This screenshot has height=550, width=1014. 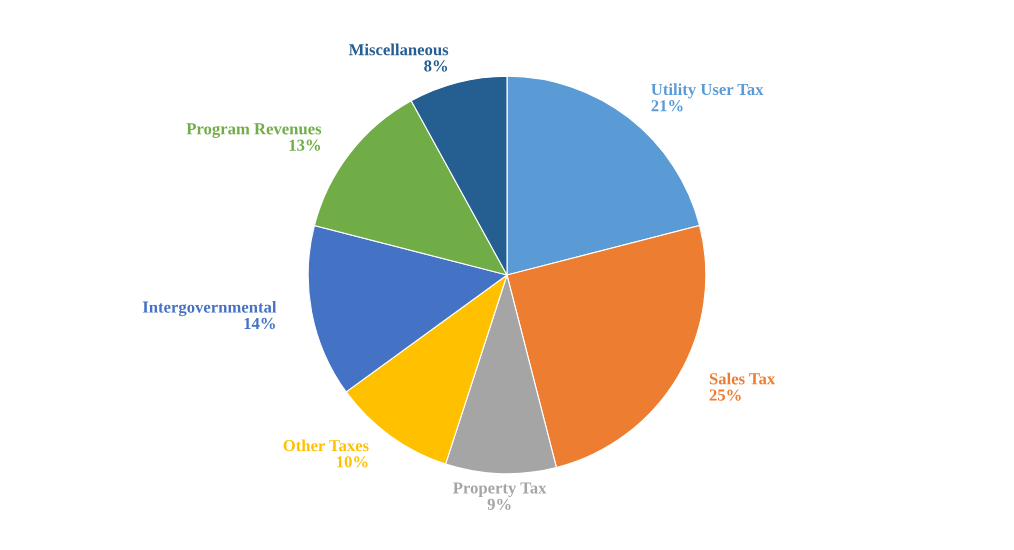 I want to click on data-label: 9%, so click(x=499, y=504).